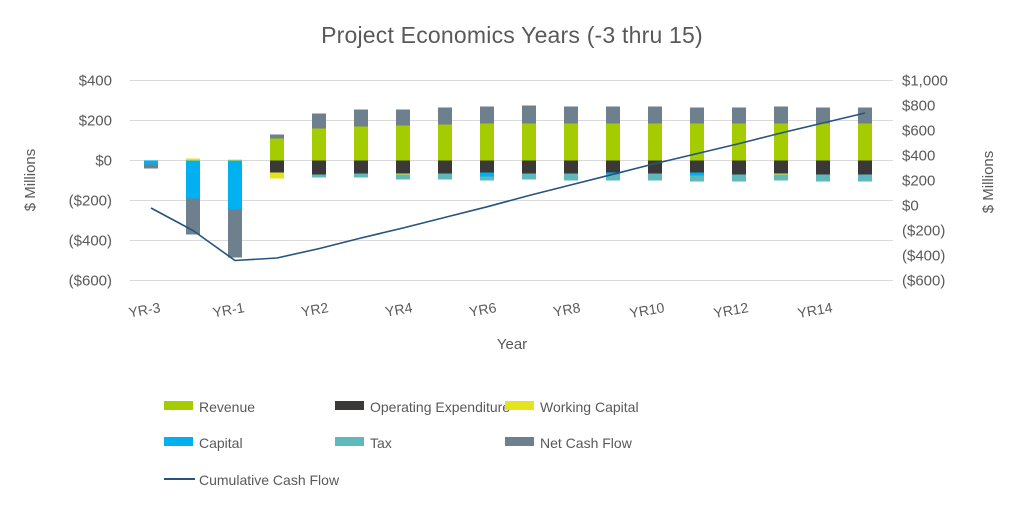  I want to click on bar-segment-tax-YR13, so click(781, 177).